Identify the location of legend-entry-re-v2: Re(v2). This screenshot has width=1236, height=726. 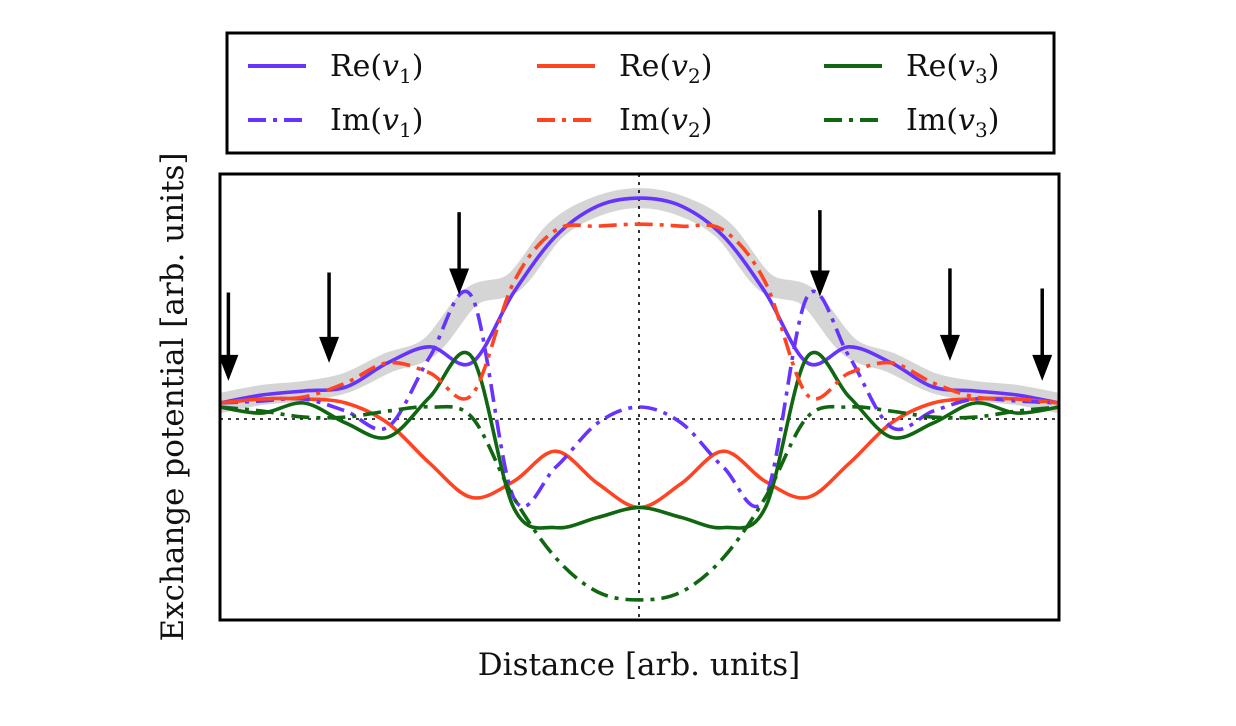
(624, 68).